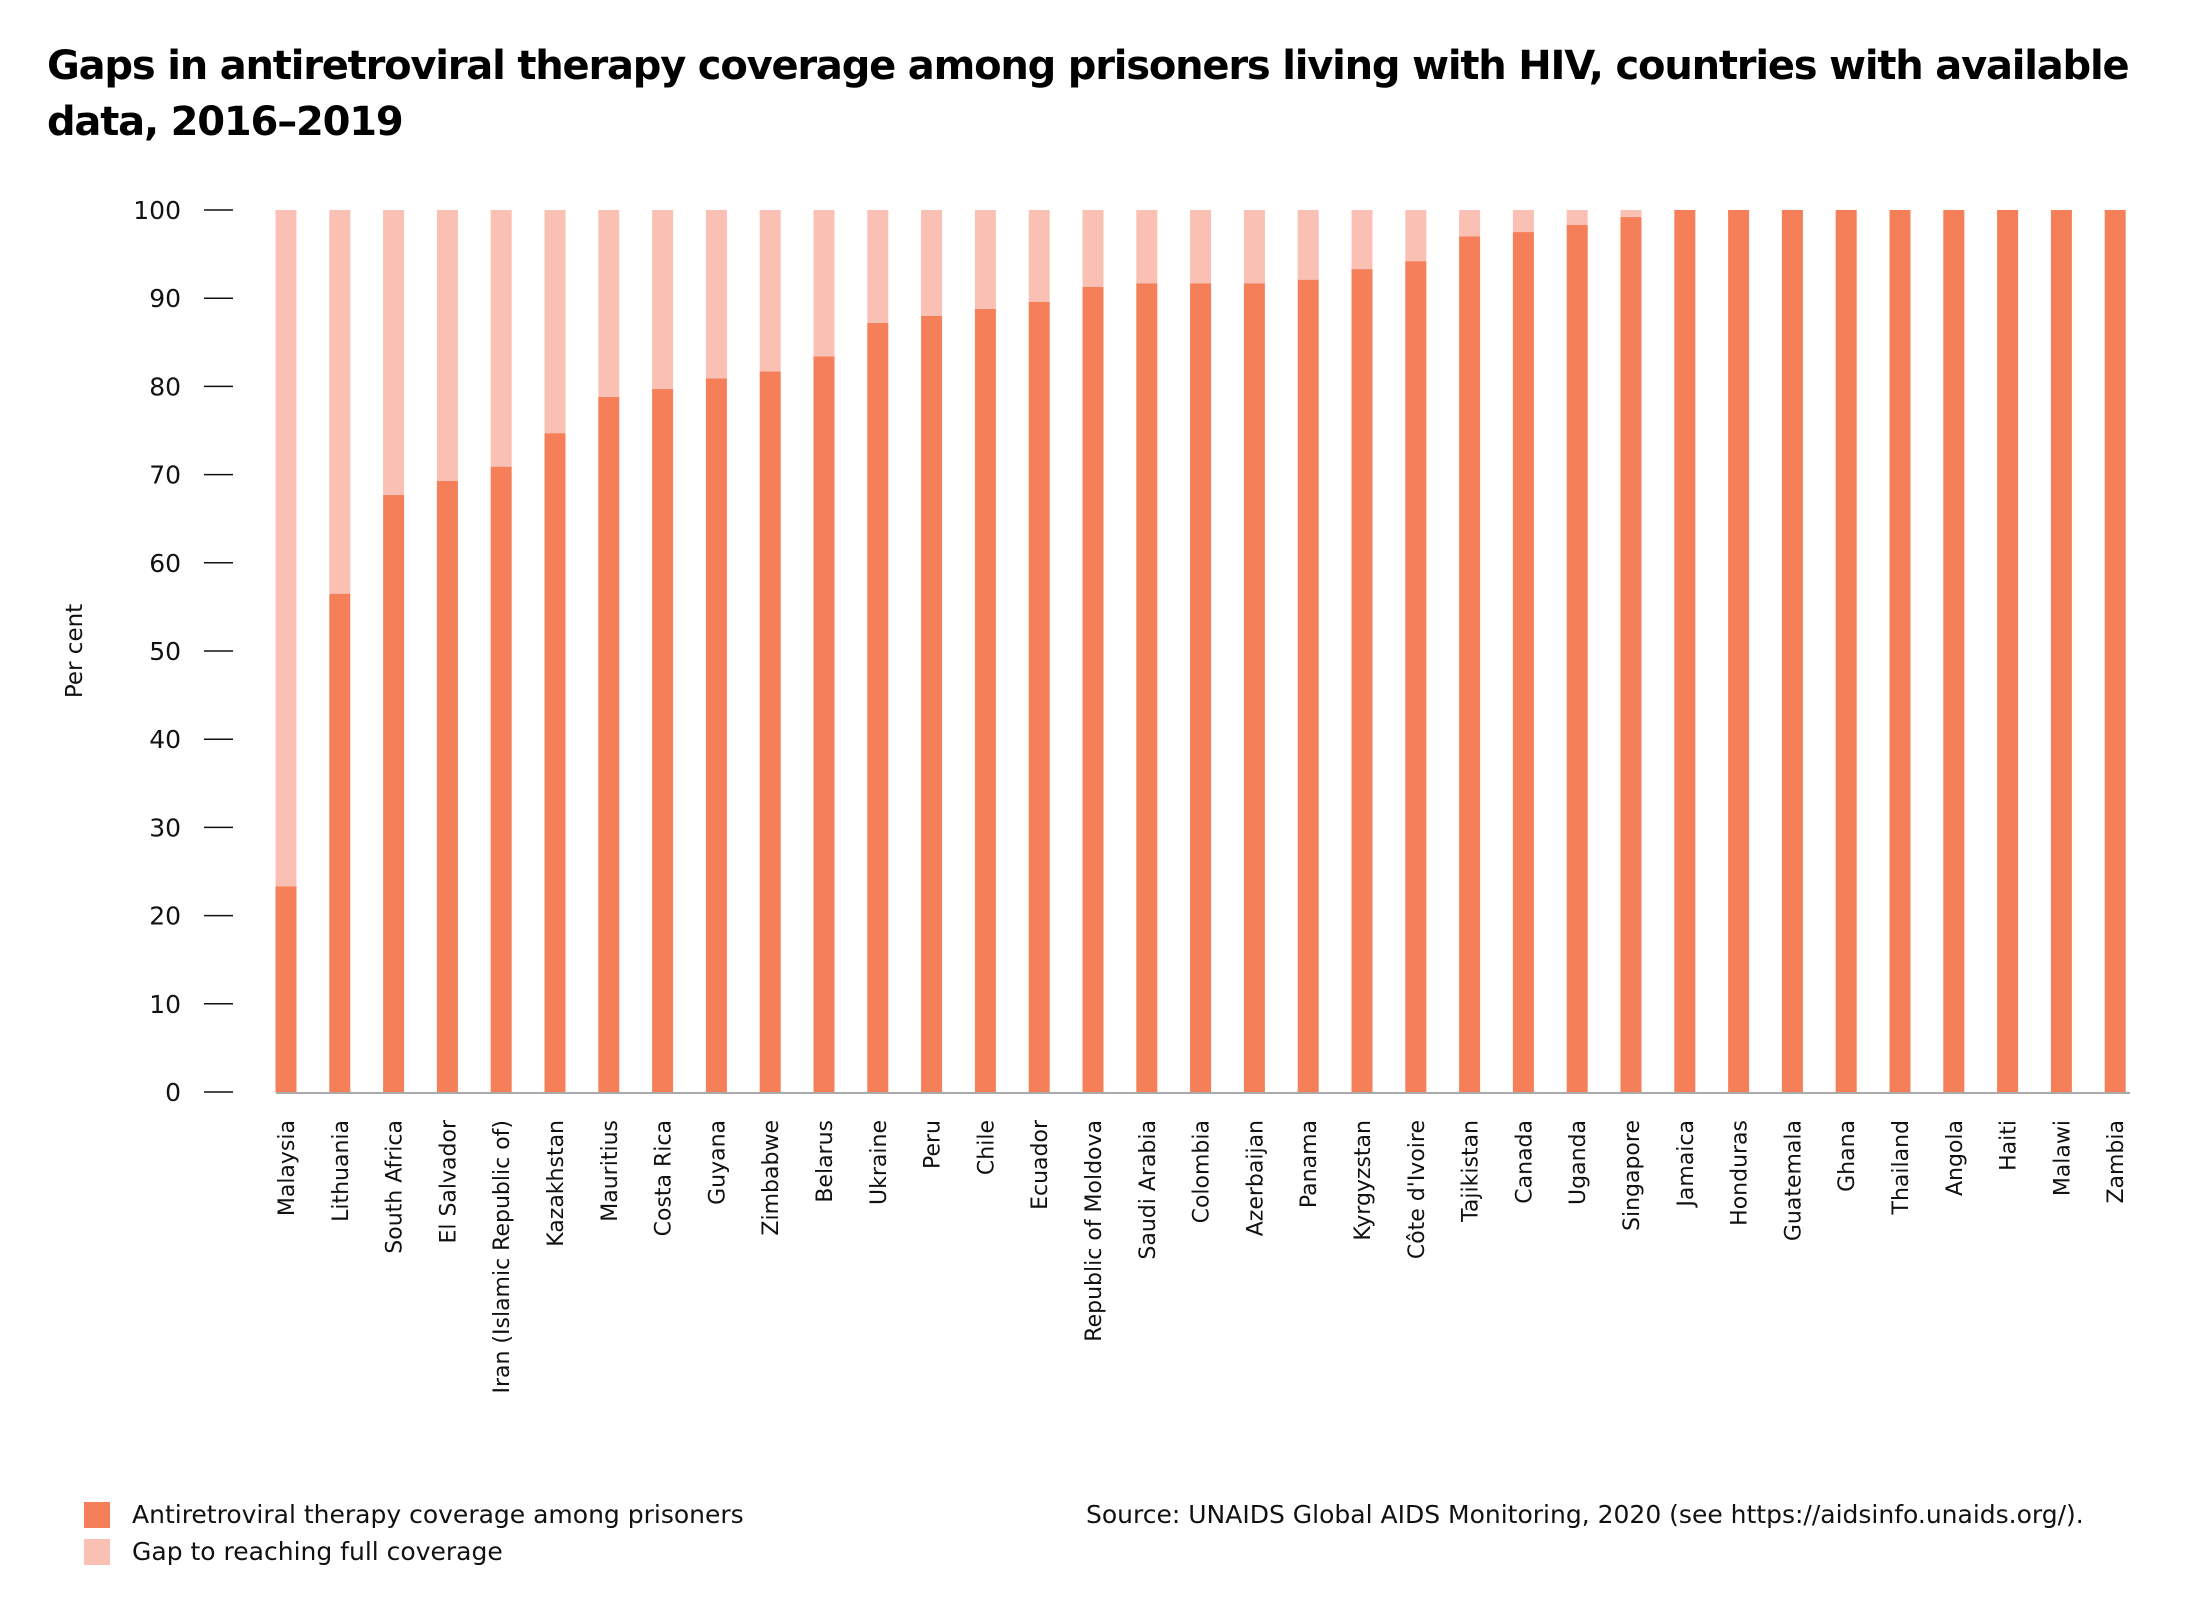  What do you see at coordinates (1417, 1189) in the screenshot?
I see `x-tick-label: Côte d'Ivoire` at bounding box center [1417, 1189].